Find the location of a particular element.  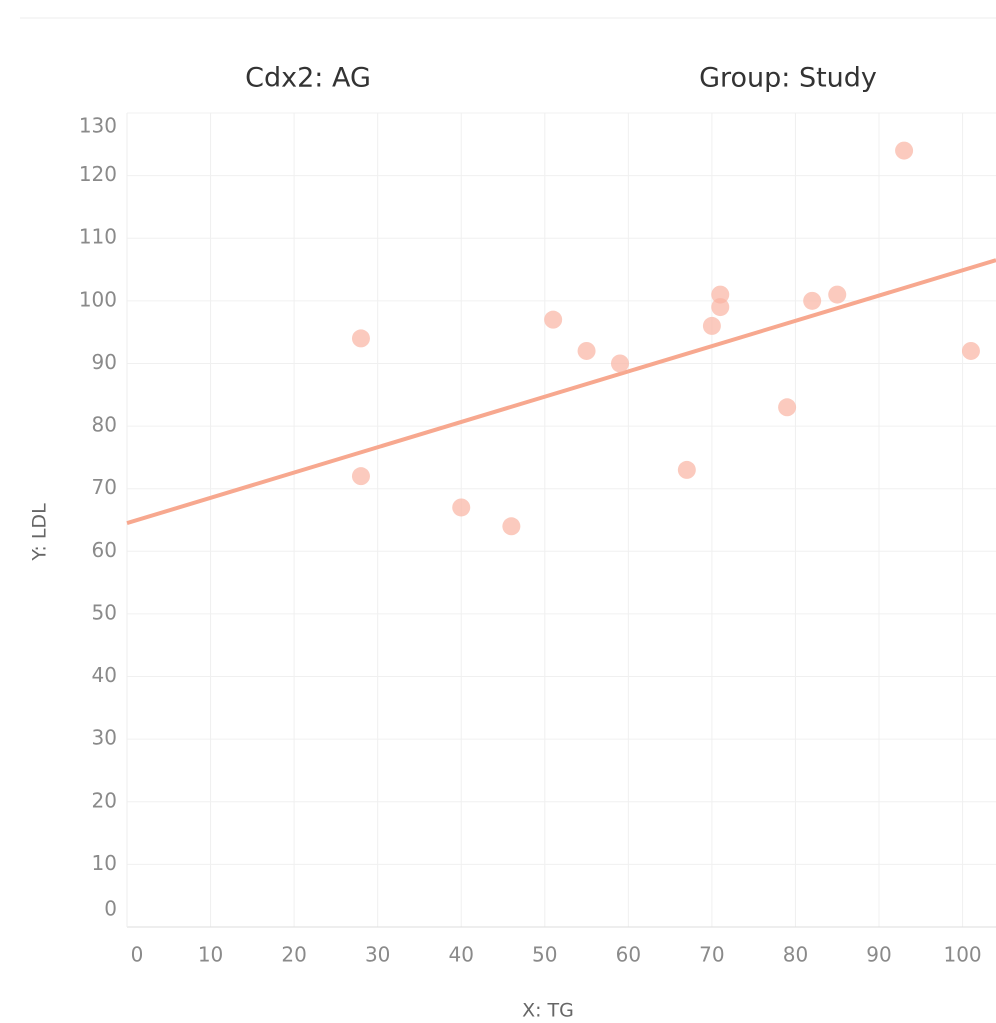

y-tick-label: 130 is located at coordinates (98, 126).